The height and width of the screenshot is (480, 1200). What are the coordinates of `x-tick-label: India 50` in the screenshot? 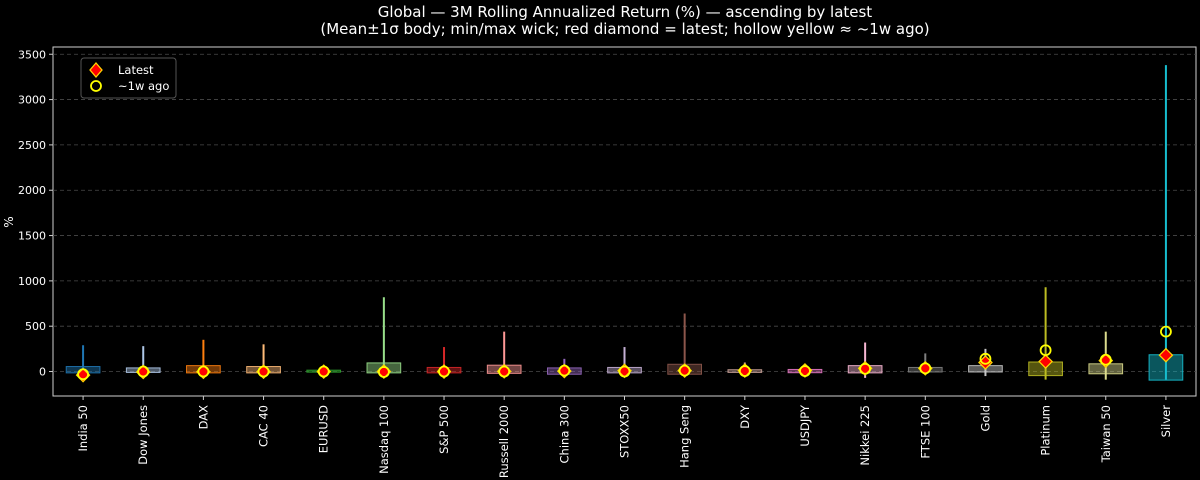 It's located at (83, 428).